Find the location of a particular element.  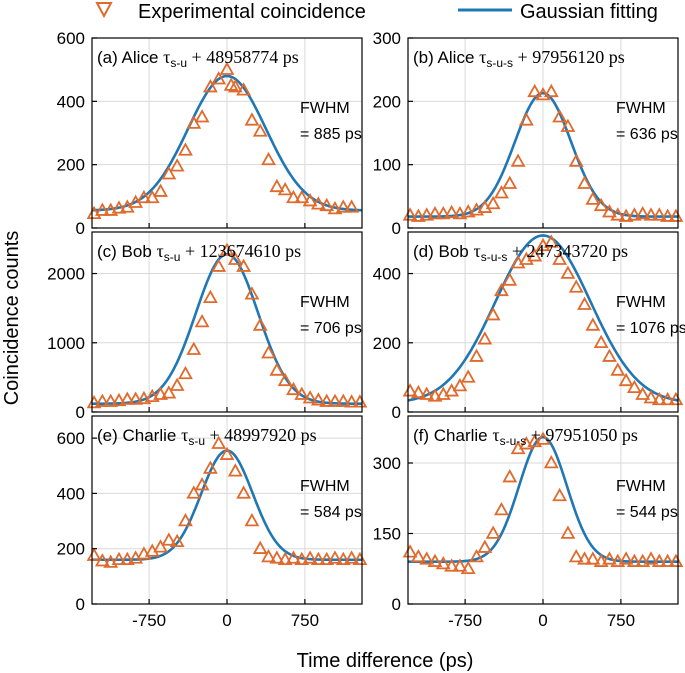

panel-title: (b) Alice τs-u-s + 97956120 ps is located at coordinates (519, 58).